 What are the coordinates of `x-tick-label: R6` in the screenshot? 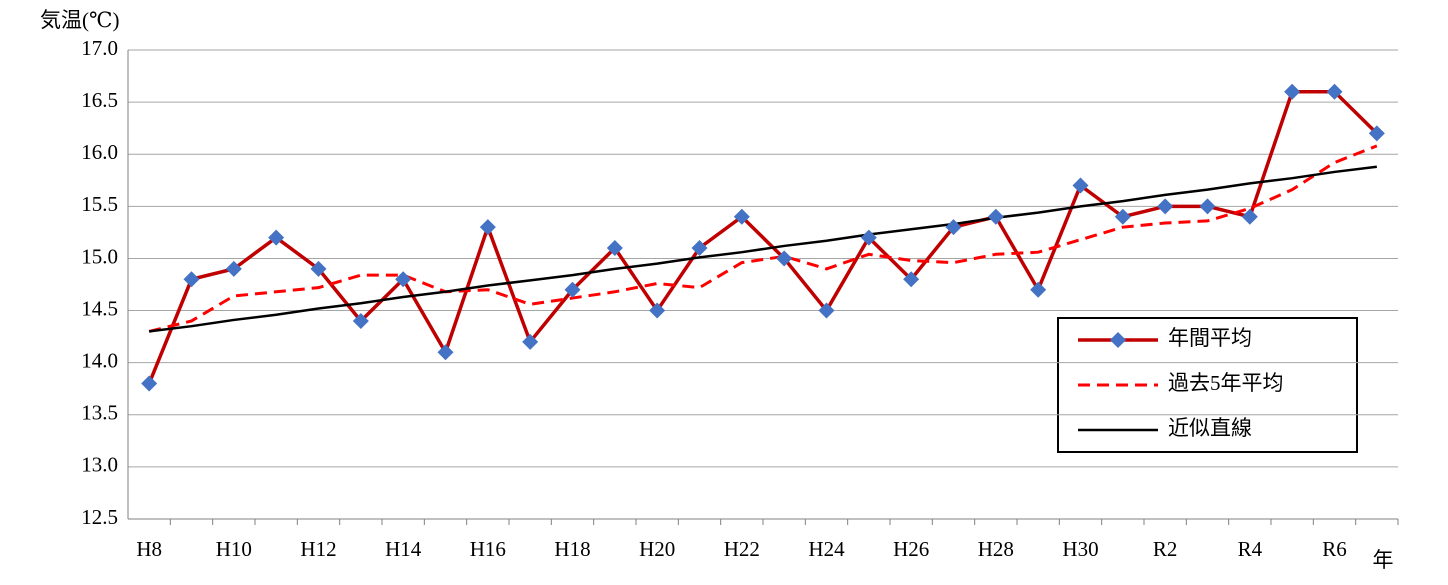 It's located at (1334, 549).